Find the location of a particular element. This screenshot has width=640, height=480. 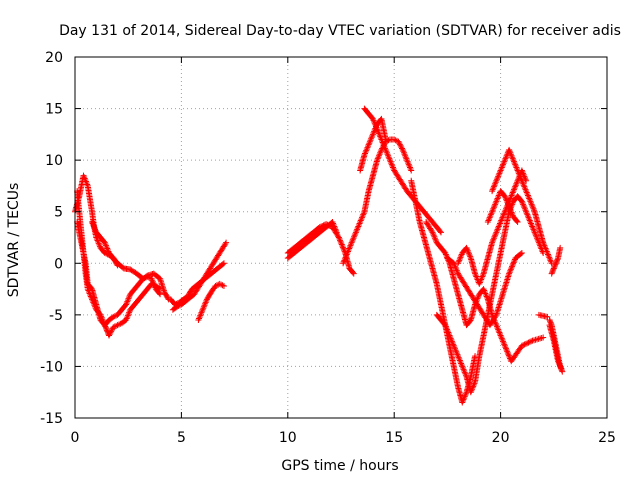

y-axis-label: SDTVAR / TECUs is located at coordinates (14, 240).